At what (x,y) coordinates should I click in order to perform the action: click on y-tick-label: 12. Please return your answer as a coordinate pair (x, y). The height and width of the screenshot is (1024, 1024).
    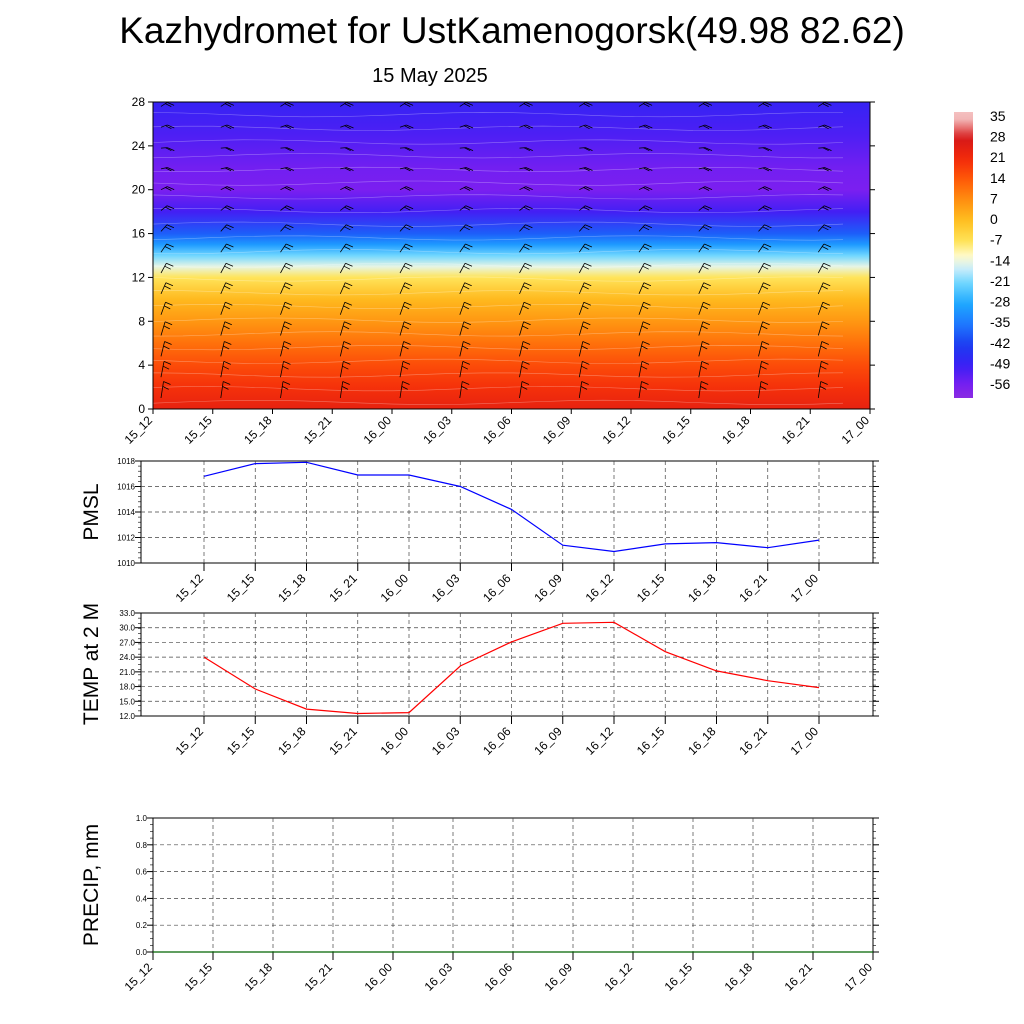
    Looking at the image, I should click on (139, 277).